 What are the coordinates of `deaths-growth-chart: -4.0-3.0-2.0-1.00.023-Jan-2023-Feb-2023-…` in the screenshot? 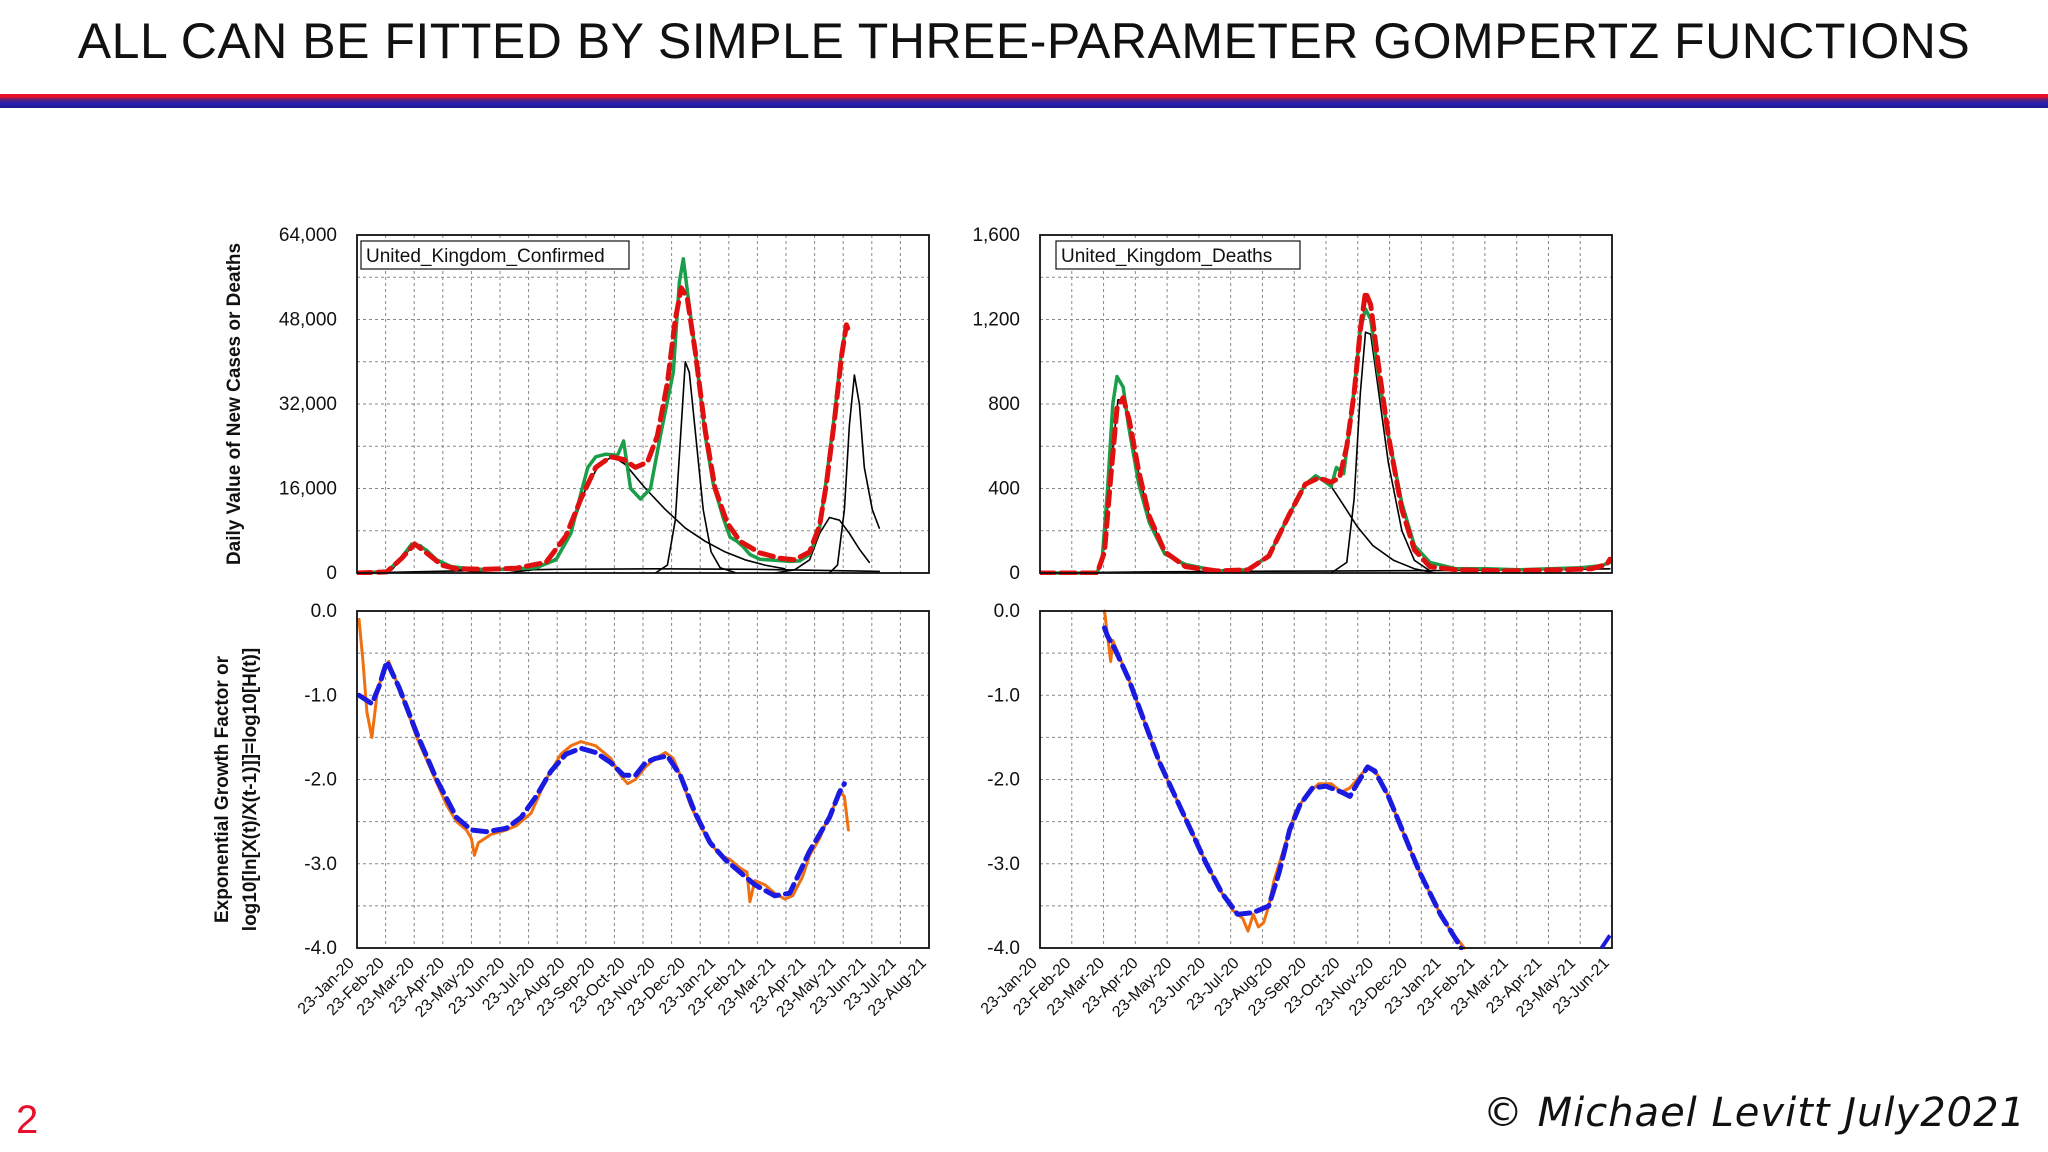 It's located at (1295, 811).